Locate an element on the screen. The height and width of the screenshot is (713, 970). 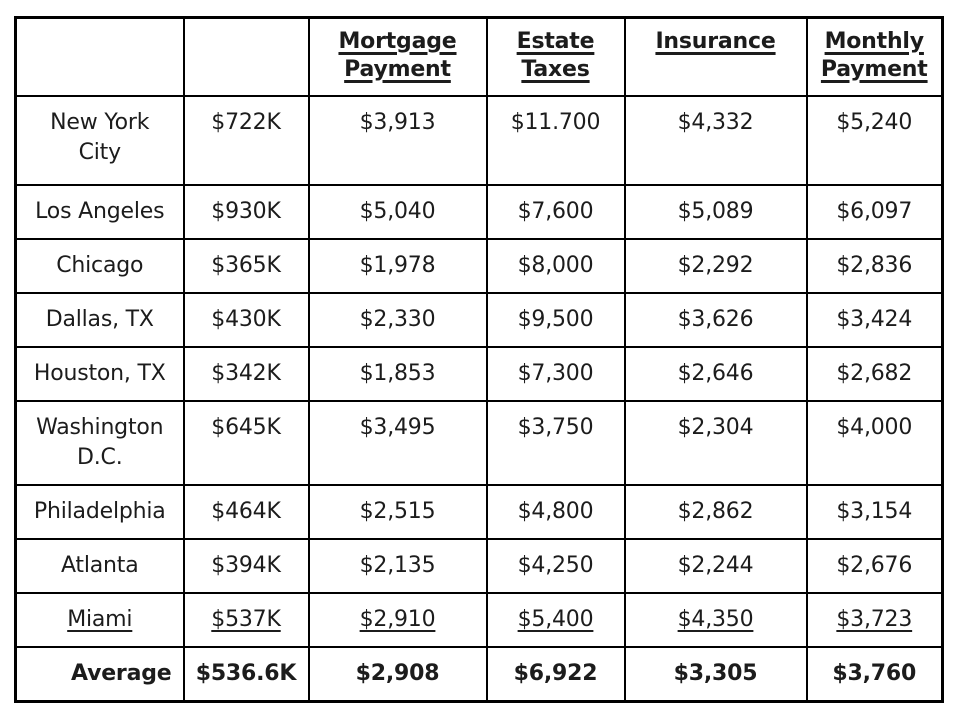
estate-taxes-cell: $5,400 is located at coordinates (555, 620).